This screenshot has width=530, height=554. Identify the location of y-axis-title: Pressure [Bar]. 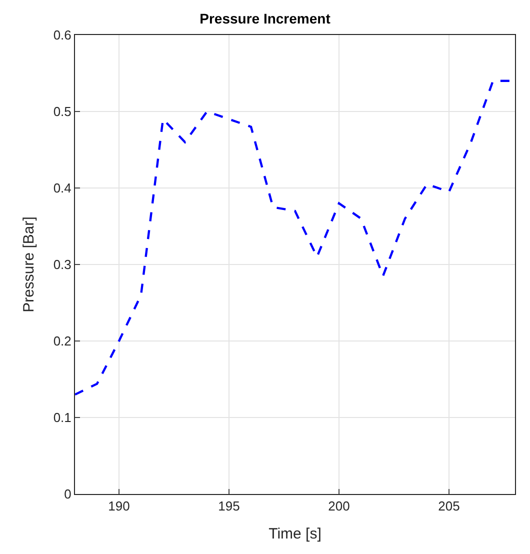
(29, 264).